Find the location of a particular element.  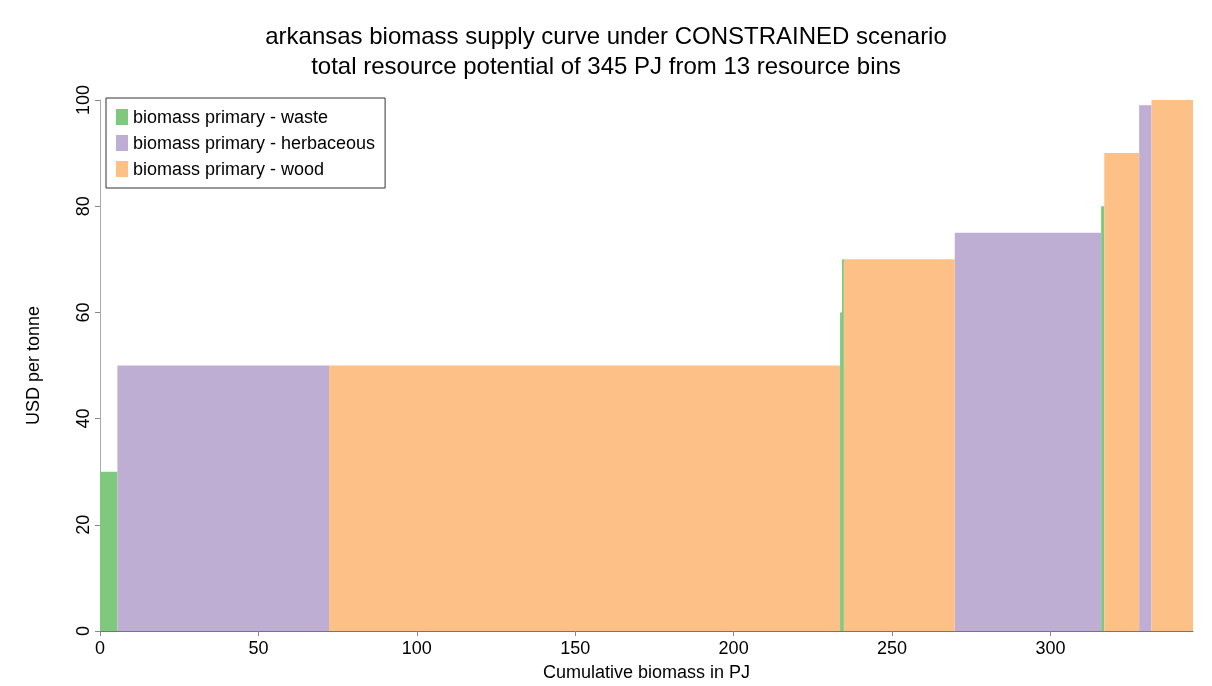

legend-label: biomass primary - herbaceous is located at coordinates (254, 143).